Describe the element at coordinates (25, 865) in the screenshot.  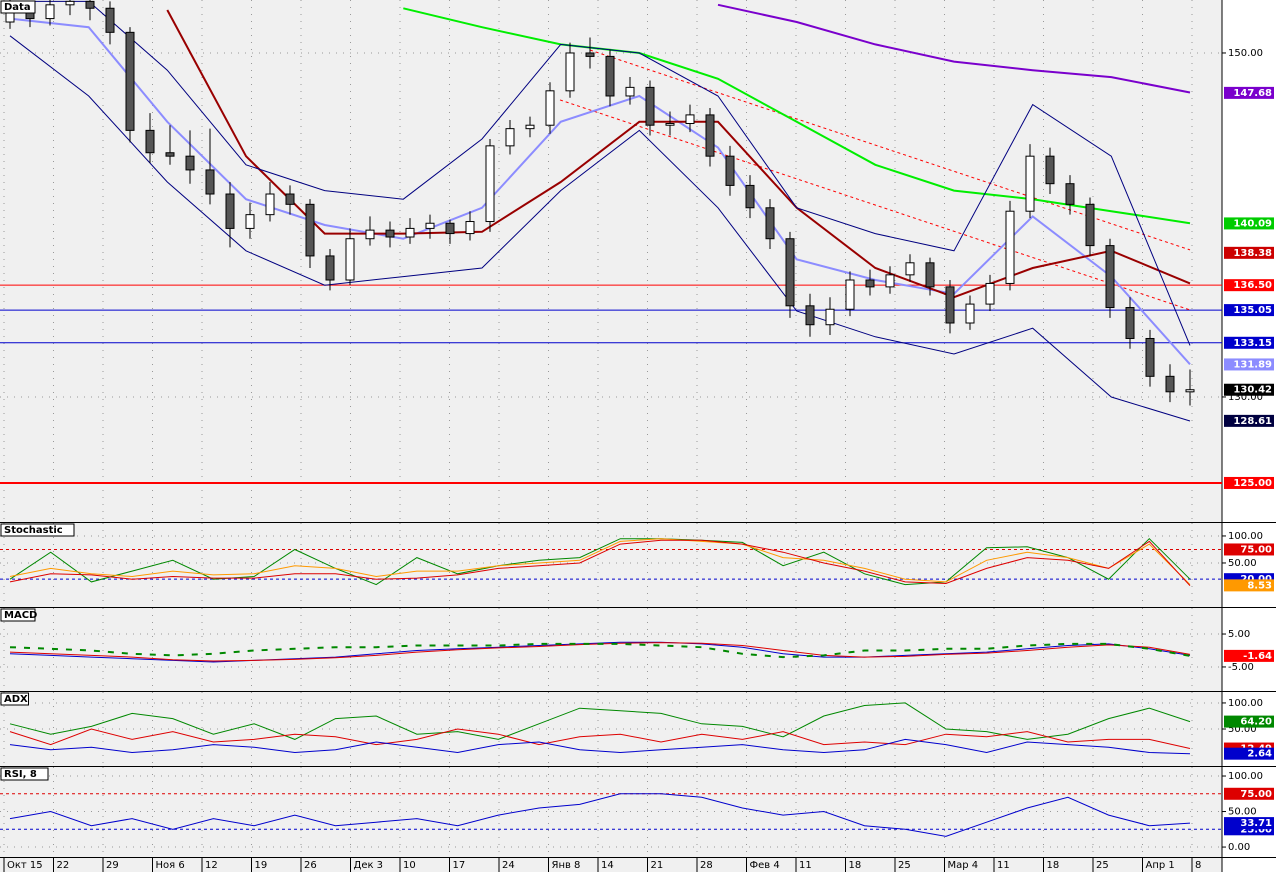
I see `x-tick-label: Окт 15` at that location.